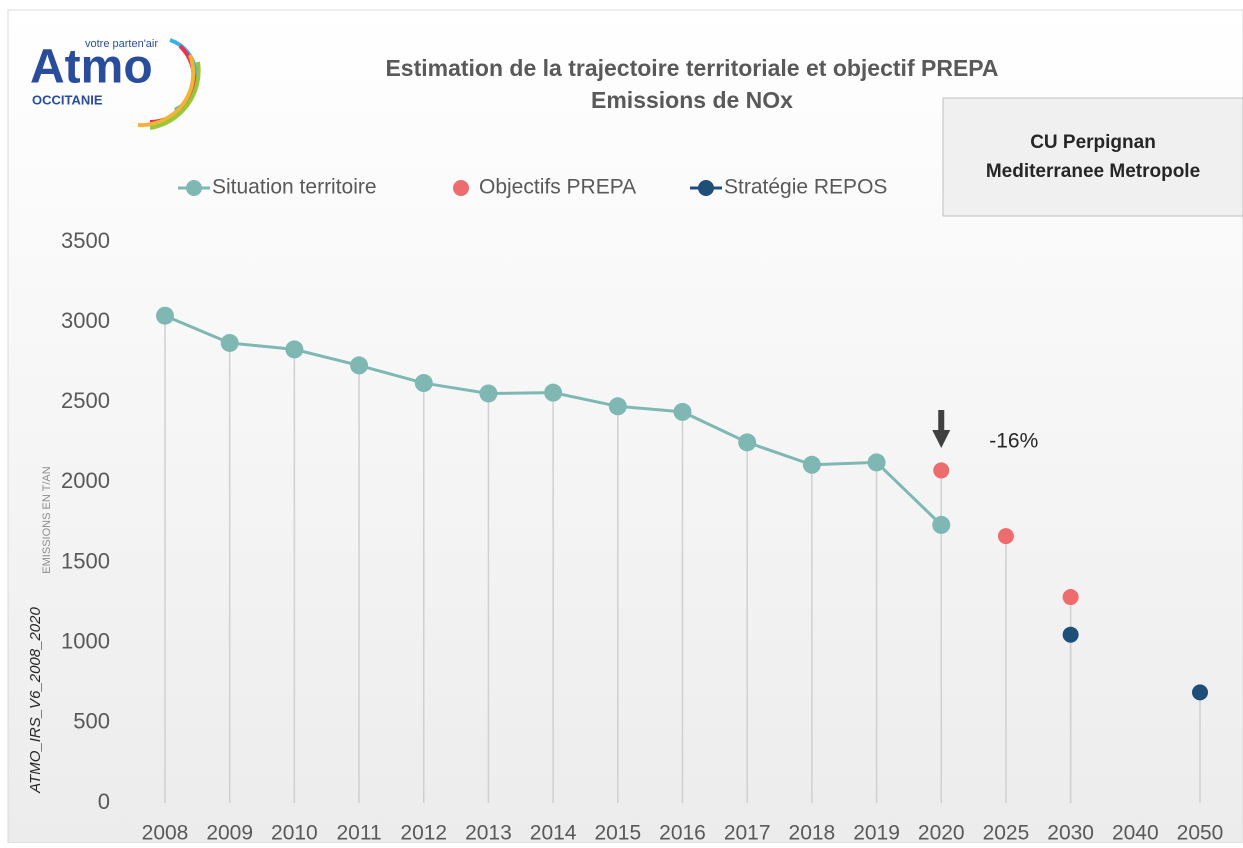 This screenshot has width=1243, height=848. Describe the element at coordinates (1070, 832) in the screenshot. I see `x-tick-label: 2030` at that location.